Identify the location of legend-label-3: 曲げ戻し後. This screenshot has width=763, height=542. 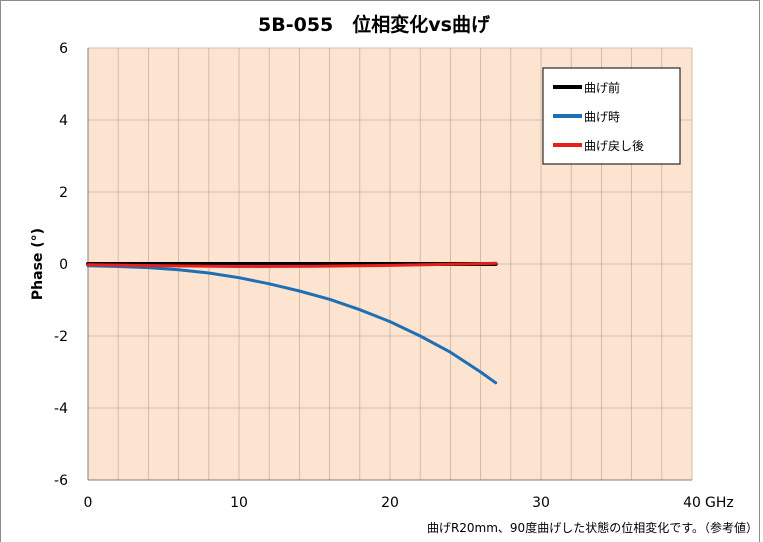
(614, 146).